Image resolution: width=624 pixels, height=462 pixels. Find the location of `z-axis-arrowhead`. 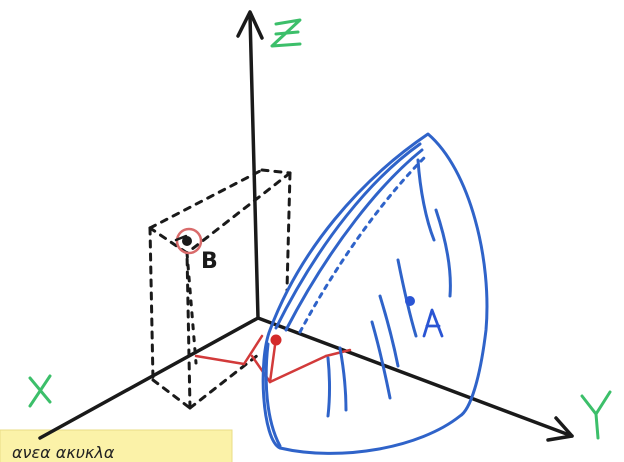

z-axis-arrowhead is located at coordinates (250, 25).